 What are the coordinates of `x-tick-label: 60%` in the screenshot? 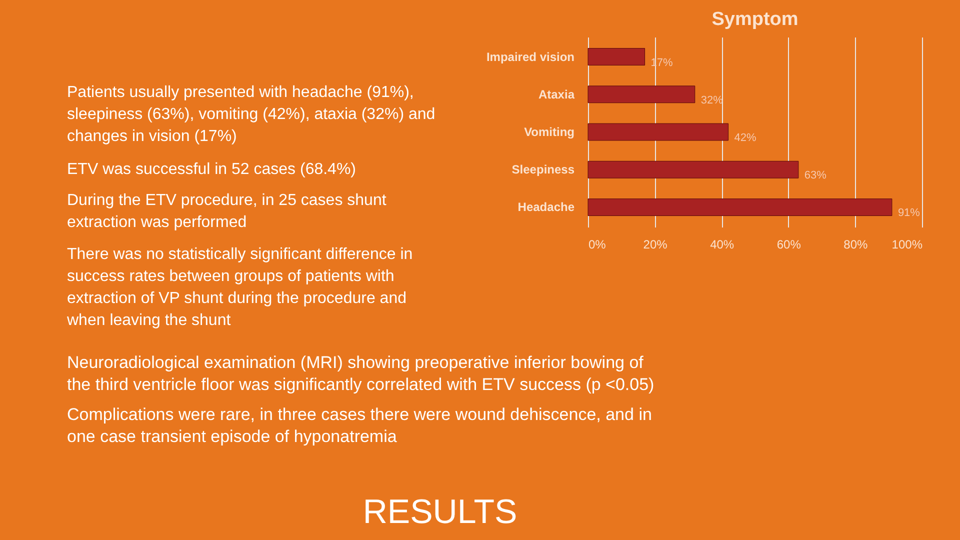 It's located at (789, 245).